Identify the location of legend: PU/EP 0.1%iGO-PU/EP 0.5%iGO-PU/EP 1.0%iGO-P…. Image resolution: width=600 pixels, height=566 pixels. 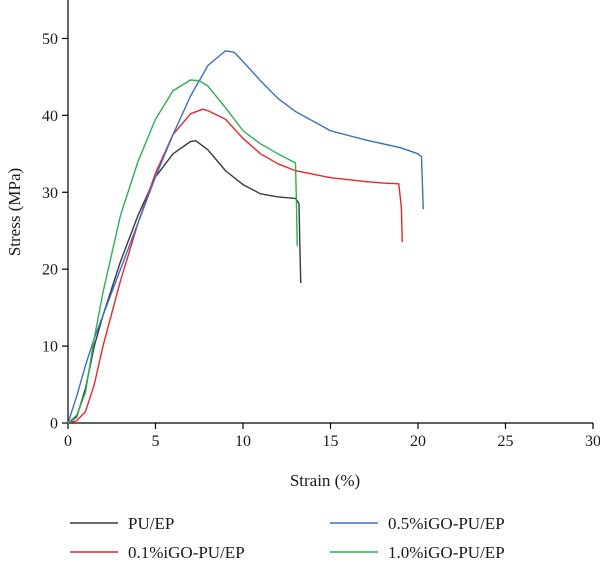
(287, 538).